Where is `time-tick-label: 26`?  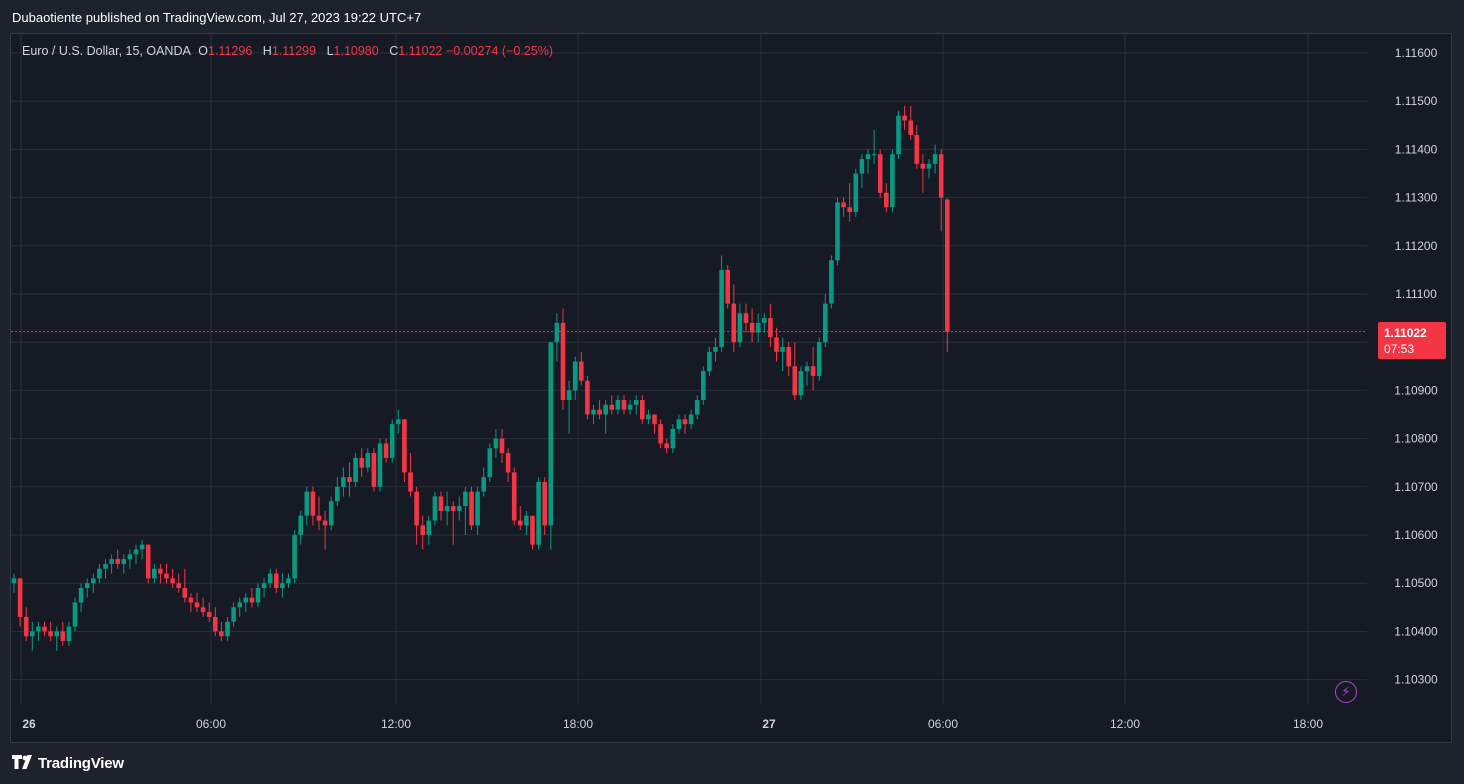 time-tick-label: 26 is located at coordinates (29, 724).